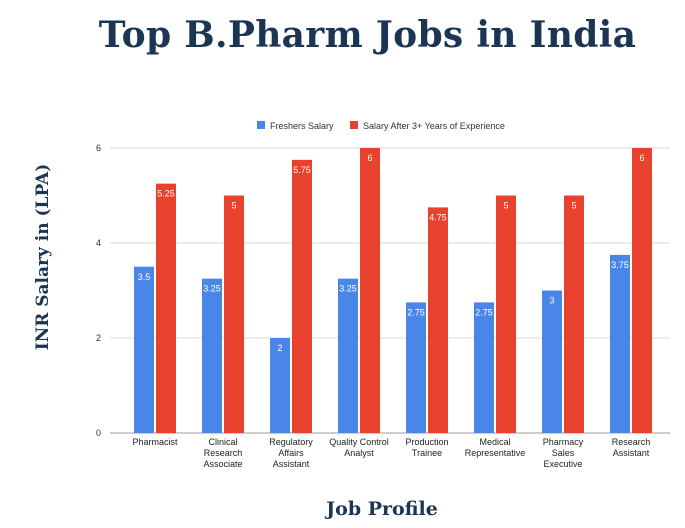  Describe the element at coordinates (222, 464) in the screenshot. I see `x-category-label: Associate` at that location.